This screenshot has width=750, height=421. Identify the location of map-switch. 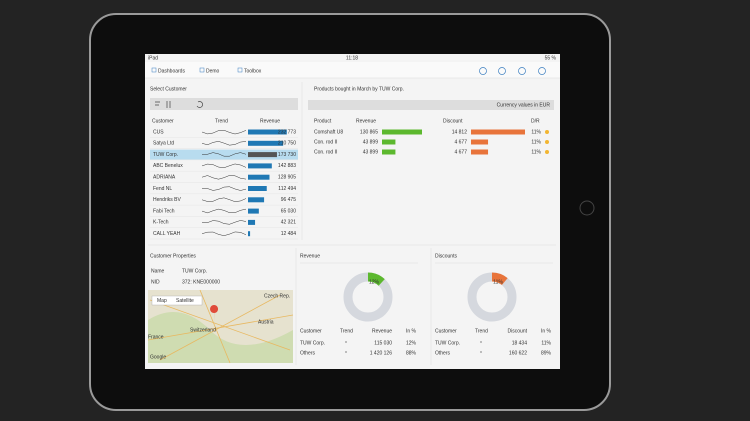
(177, 300).